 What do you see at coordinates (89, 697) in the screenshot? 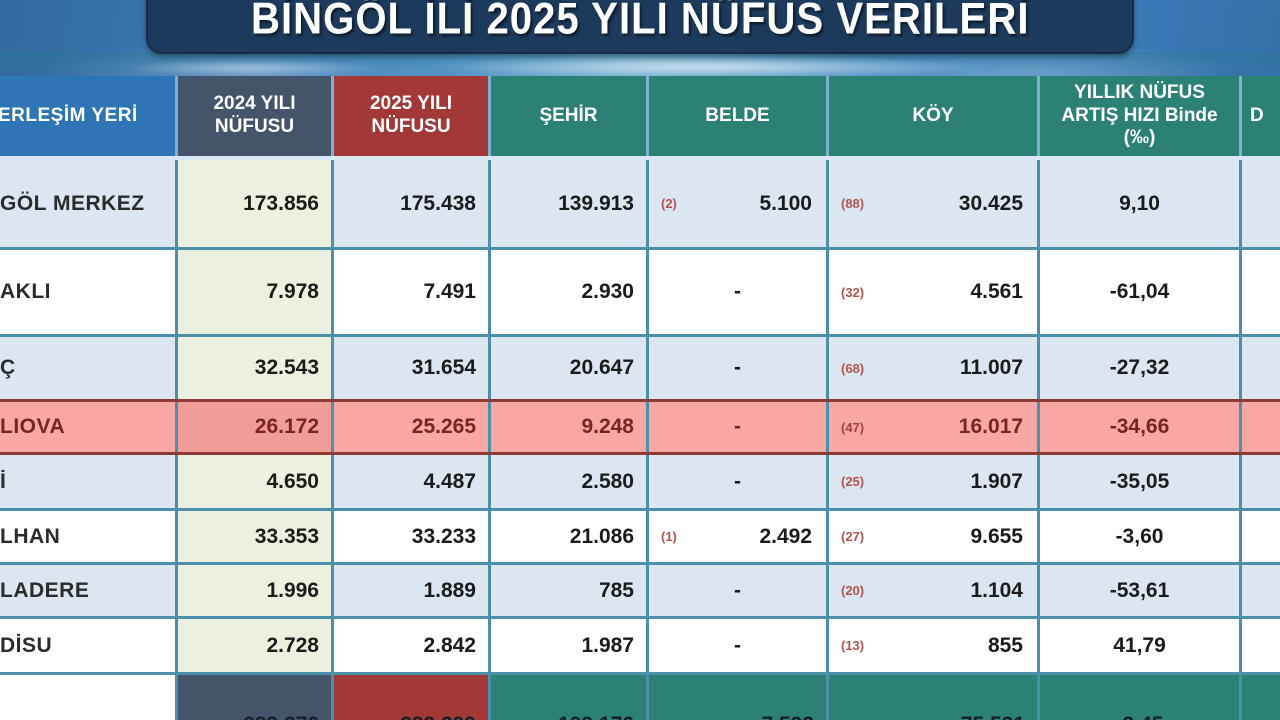
I see `totals-name-cell` at bounding box center [89, 697].